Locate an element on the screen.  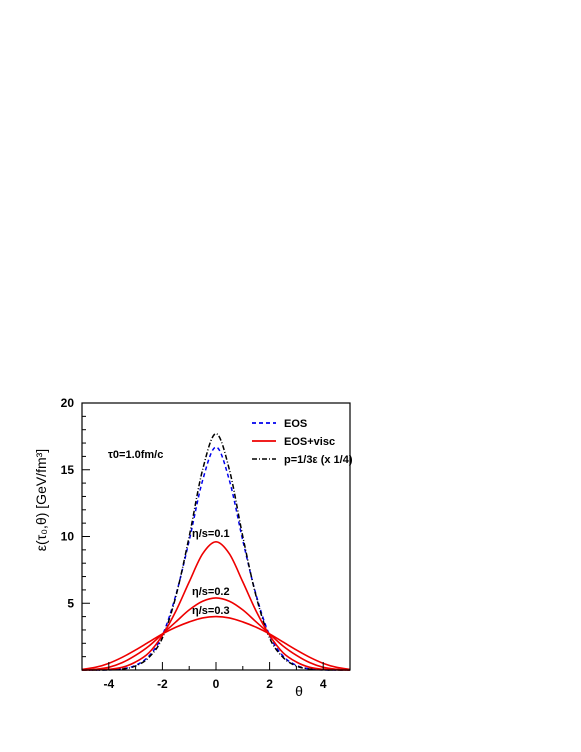
series-layer is located at coordinates (216, 551).